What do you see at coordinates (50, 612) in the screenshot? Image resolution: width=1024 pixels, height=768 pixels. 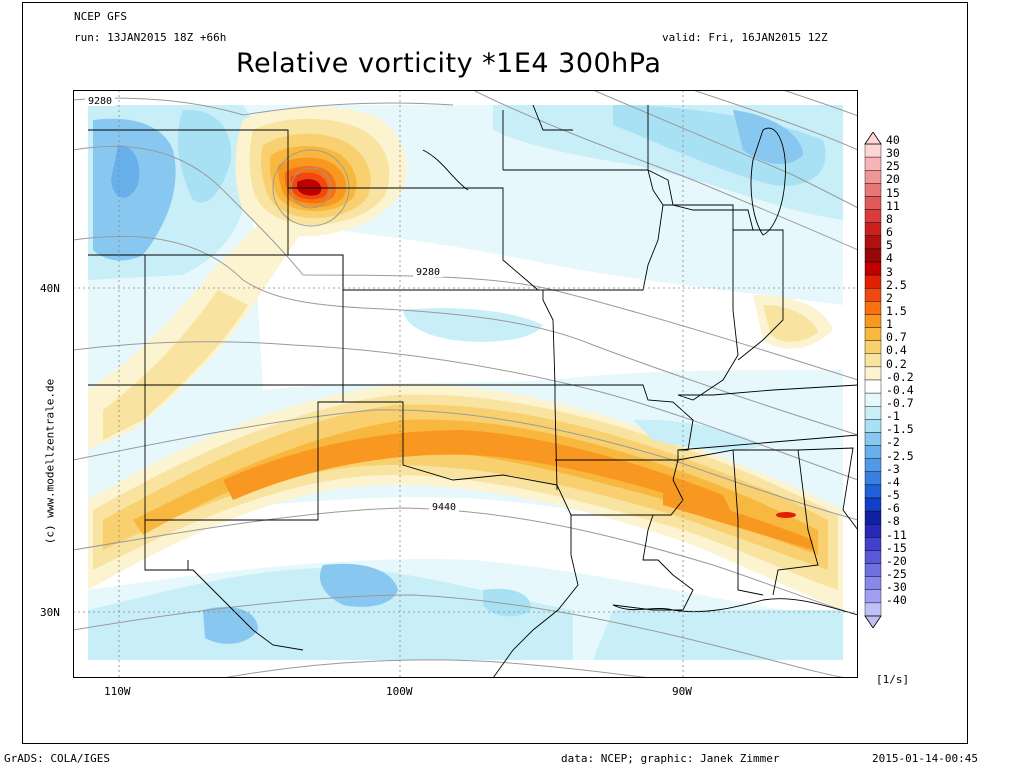 I see `lat-label-30n: 30N` at bounding box center [50, 612].